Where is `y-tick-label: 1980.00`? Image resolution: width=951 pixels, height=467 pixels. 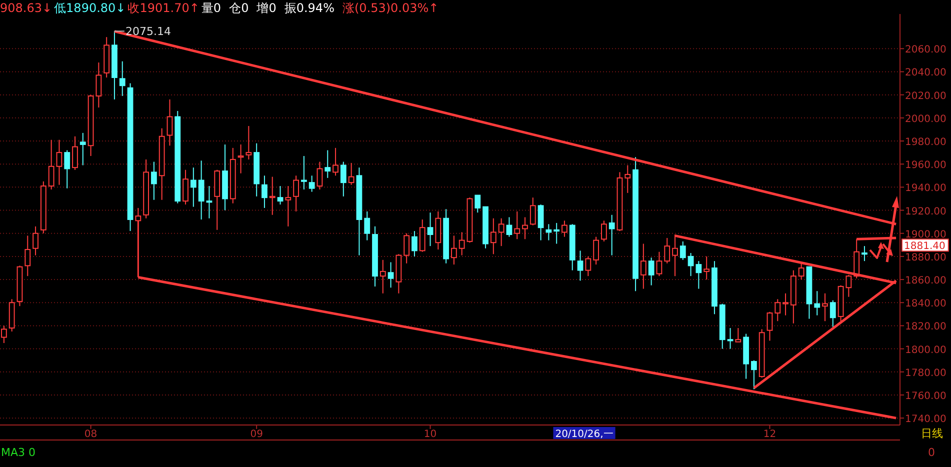
y-tick-label: 1980.00 is located at coordinates (925, 142).